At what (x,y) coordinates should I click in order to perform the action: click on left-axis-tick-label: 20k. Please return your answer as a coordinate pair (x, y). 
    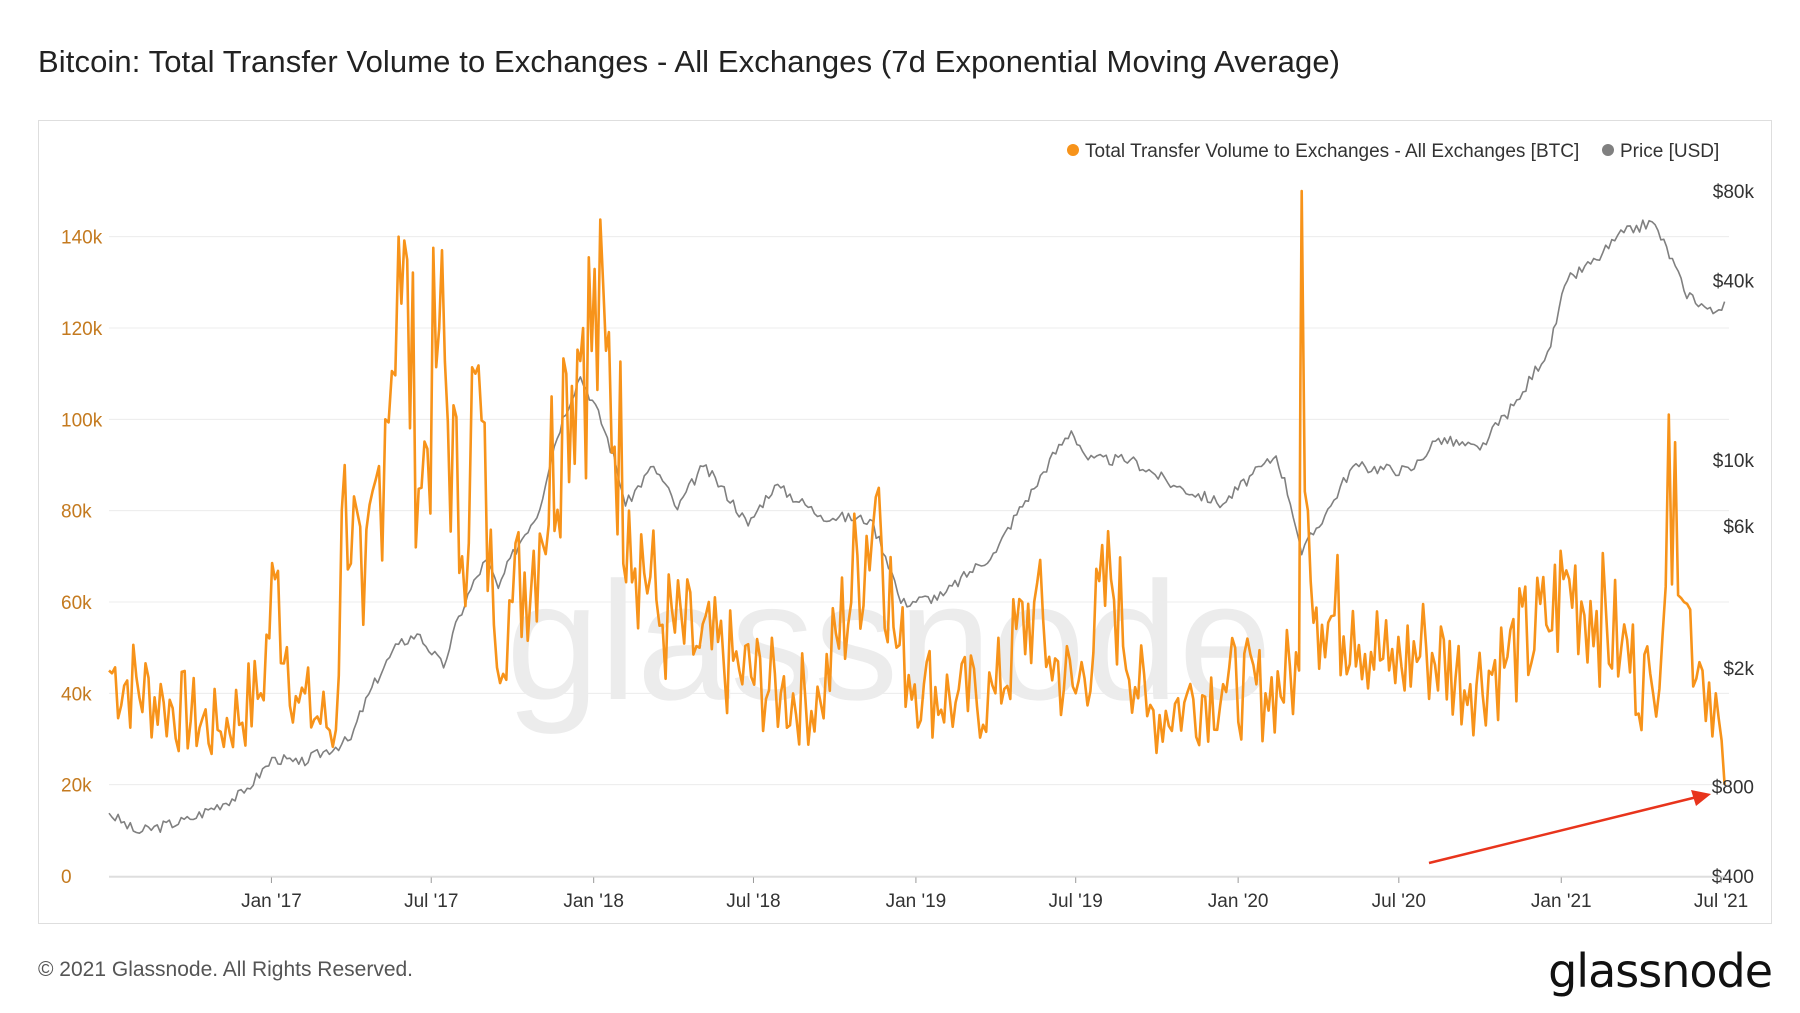
    Looking at the image, I should click on (76, 786).